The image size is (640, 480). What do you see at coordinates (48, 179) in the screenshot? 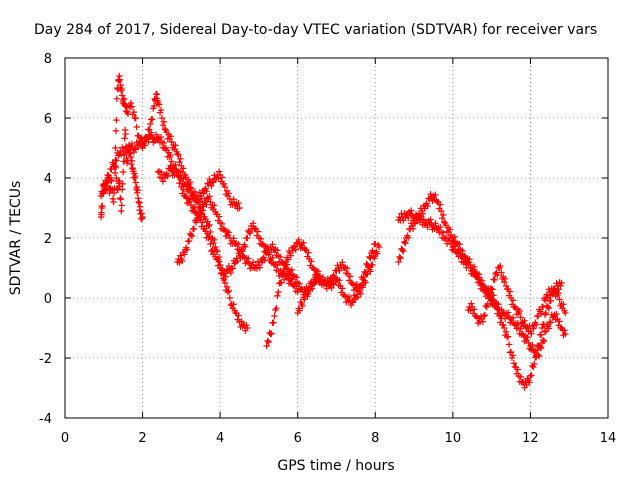
I see `y-tick-label: 4` at bounding box center [48, 179].